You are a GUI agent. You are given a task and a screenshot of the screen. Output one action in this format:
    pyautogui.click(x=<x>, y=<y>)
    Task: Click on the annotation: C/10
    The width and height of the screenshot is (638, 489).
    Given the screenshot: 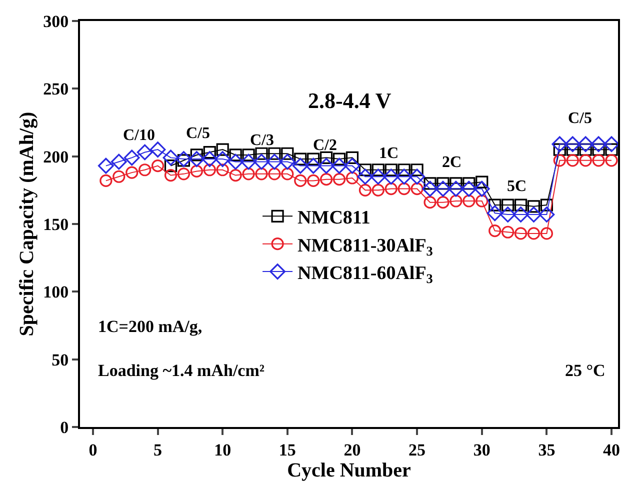 What is the action you would take?
    pyautogui.click(x=139, y=135)
    